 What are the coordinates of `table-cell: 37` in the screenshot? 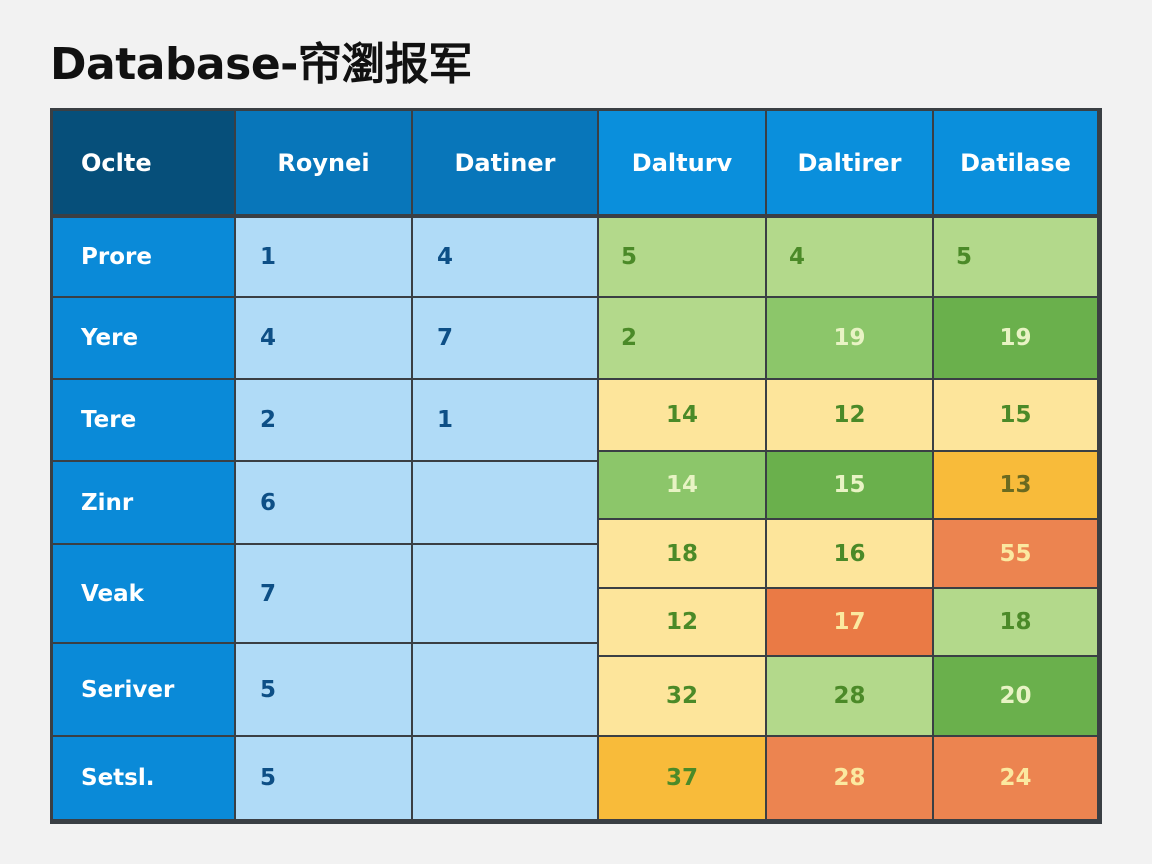 It's located at (682, 778).